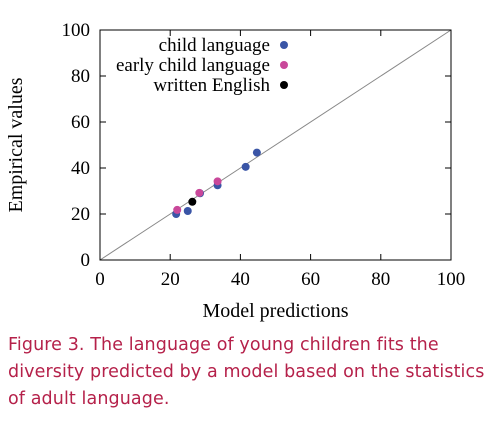  What do you see at coordinates (284, 45) in the screenshot?
I see `legend-marker-child-language` at bounding box center [284, 45].